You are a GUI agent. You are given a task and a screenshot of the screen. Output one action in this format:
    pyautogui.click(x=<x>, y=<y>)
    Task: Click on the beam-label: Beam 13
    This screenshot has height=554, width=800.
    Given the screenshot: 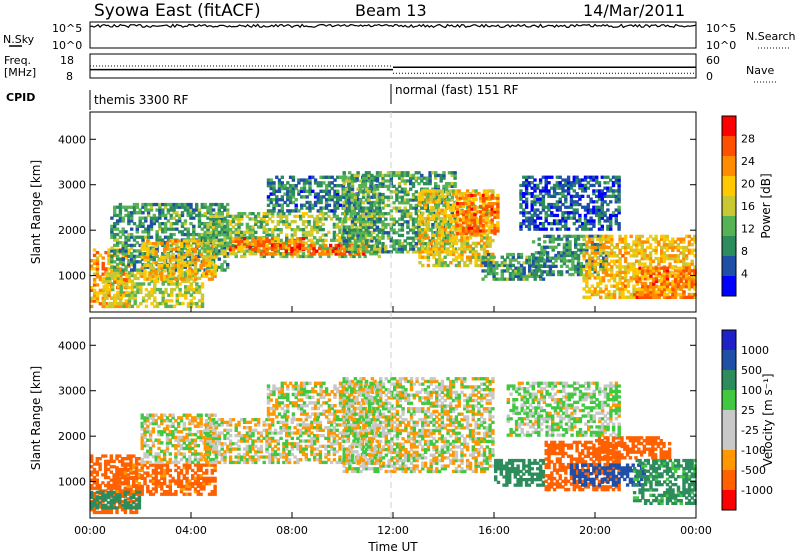 What is the action you would take?
    pyautogui.click(x=391, y=10)
    